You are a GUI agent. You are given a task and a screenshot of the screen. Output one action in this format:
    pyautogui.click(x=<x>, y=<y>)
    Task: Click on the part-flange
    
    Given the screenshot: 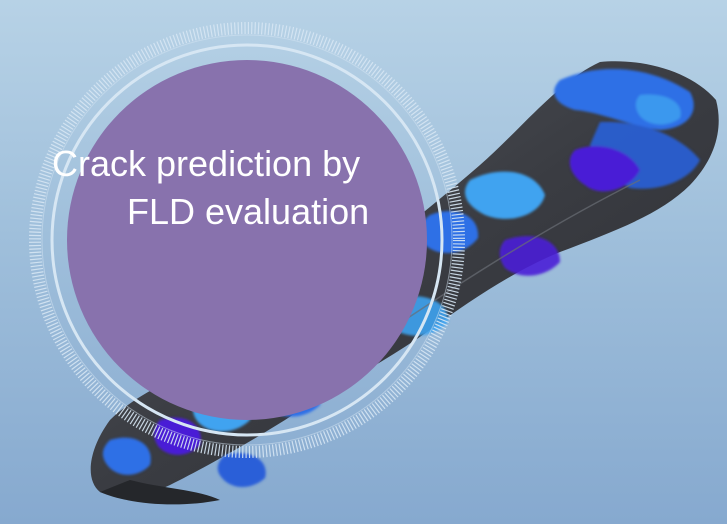 What is the action you would take?
    pyautogui.click(x=160, y=492)
    